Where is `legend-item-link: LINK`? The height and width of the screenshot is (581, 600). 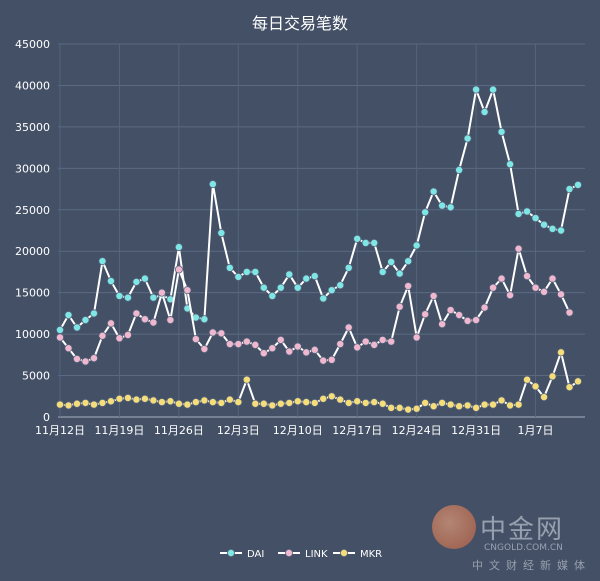 legend-item-link: LINK is located at coordinates (303, 554).